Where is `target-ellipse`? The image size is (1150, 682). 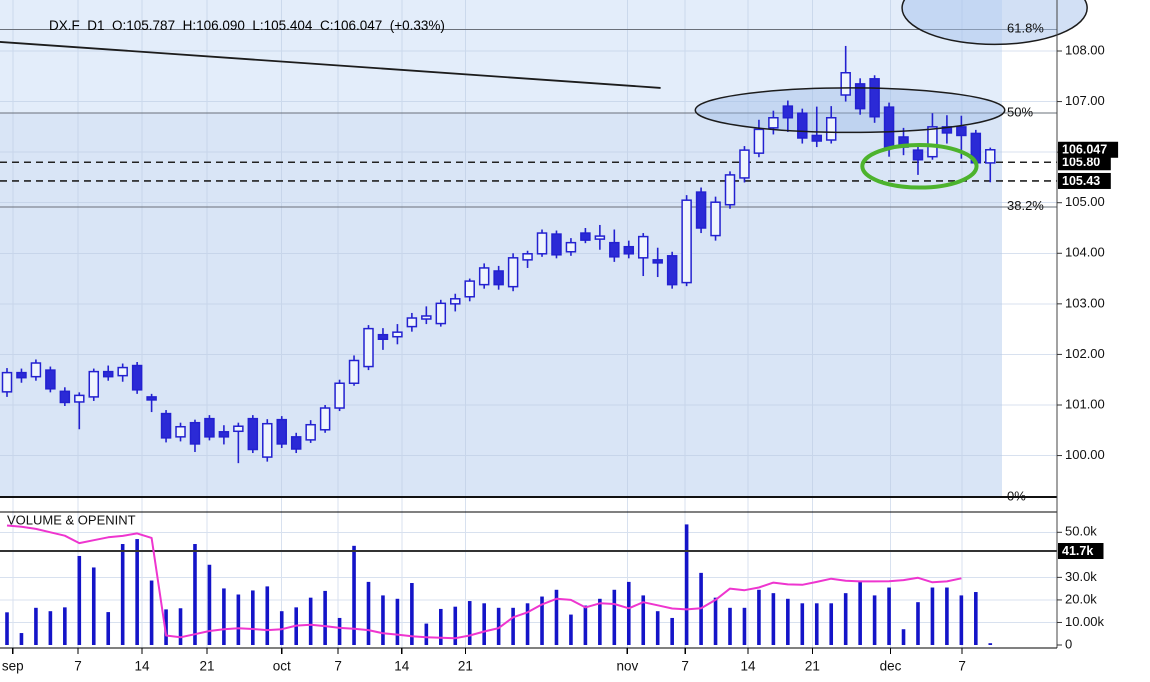 target-ellipse is located at coordinates (994, 23).